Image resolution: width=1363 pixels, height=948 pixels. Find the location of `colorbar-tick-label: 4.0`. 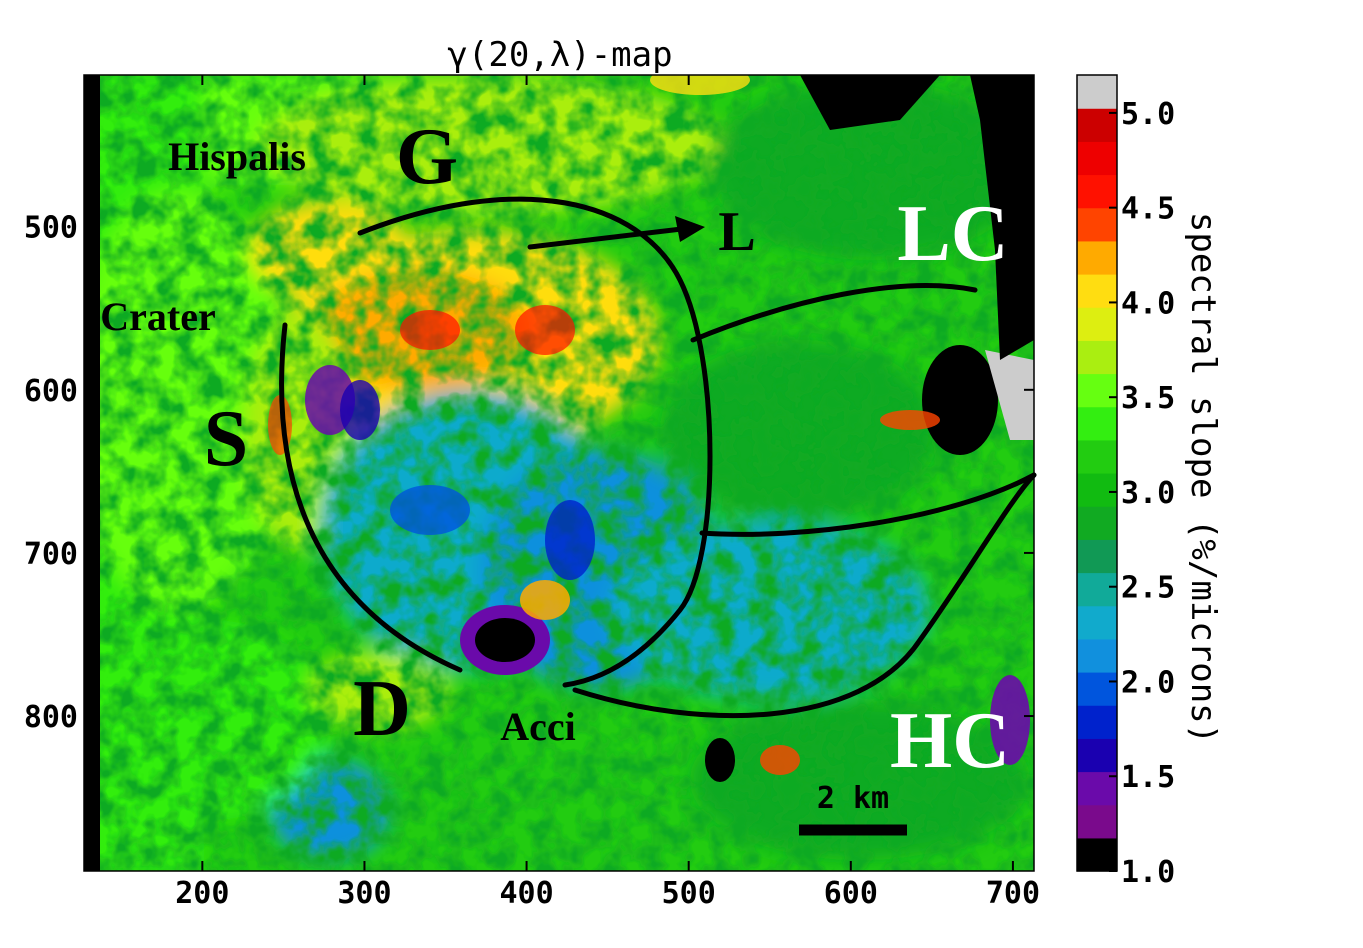

colorbar-tick-label: 4.0 is located at coordinates (1148, 303).